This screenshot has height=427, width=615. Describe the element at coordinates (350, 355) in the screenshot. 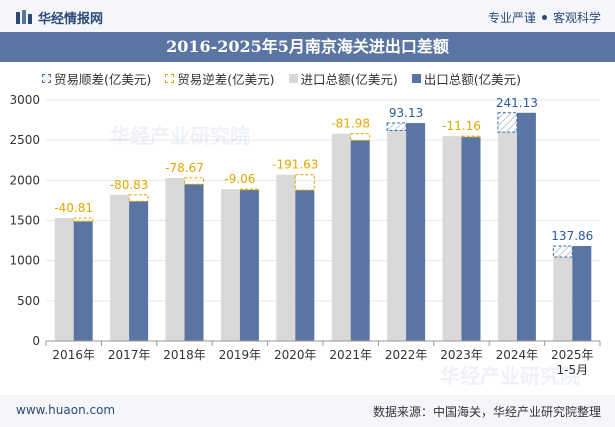

I see `x-tick-label: 2021年` at that location.